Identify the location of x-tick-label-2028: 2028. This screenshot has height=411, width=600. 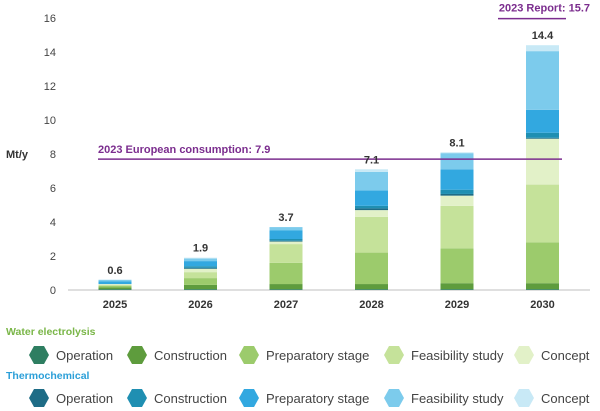
(371, 305).